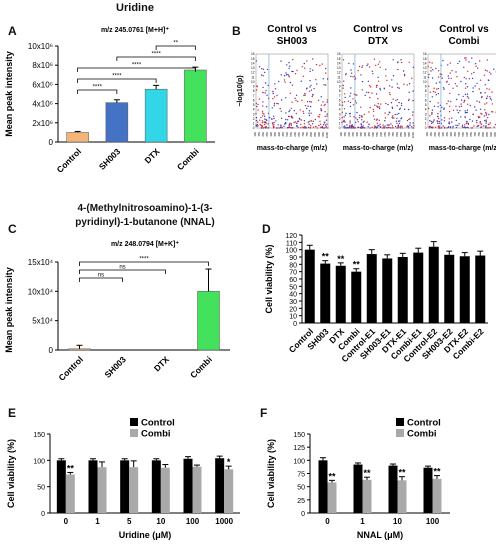  Describe the element at coordinates (299, 435) in the screenshot. I see `panel-f-ytick-label: 150` at that location.